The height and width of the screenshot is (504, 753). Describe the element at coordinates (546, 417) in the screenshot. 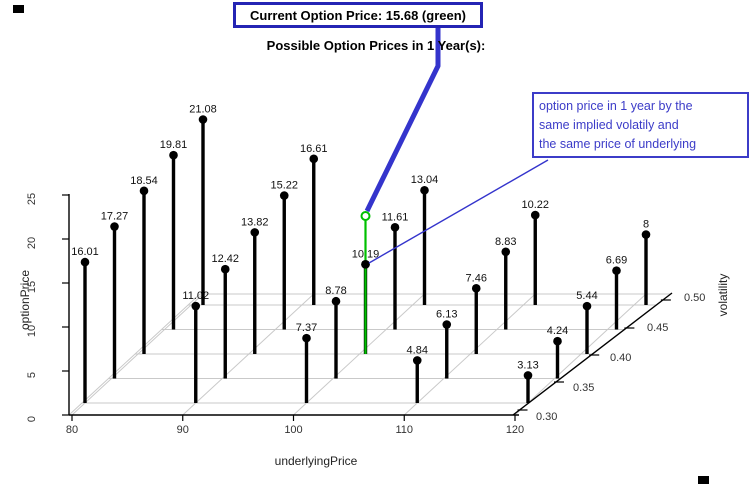

I see `tick-label-volatility: 0.30` at that location.